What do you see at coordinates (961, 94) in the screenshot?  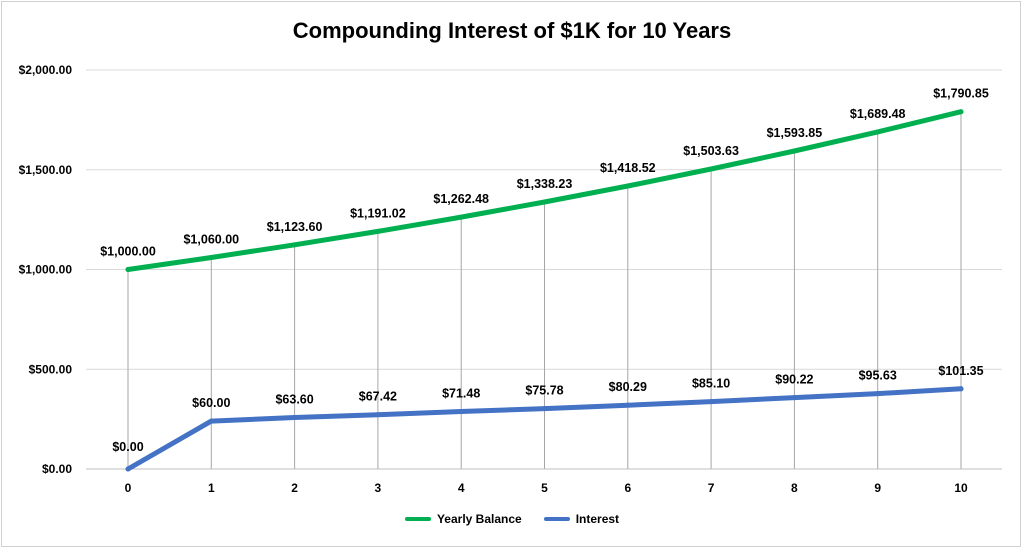 I see `data-label: $1,790.85` at bounding box center [961, 94].